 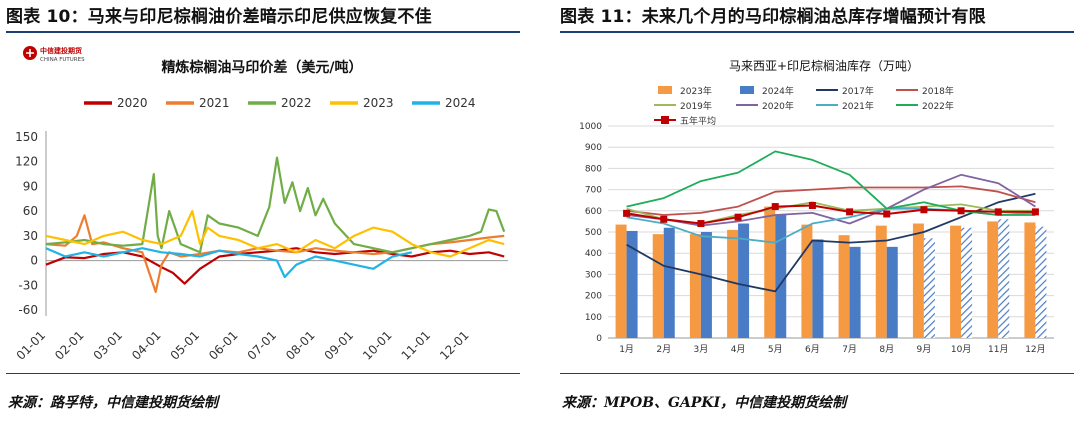 I want to click on x-tick-label: 8月, so click(x=886, y=349).